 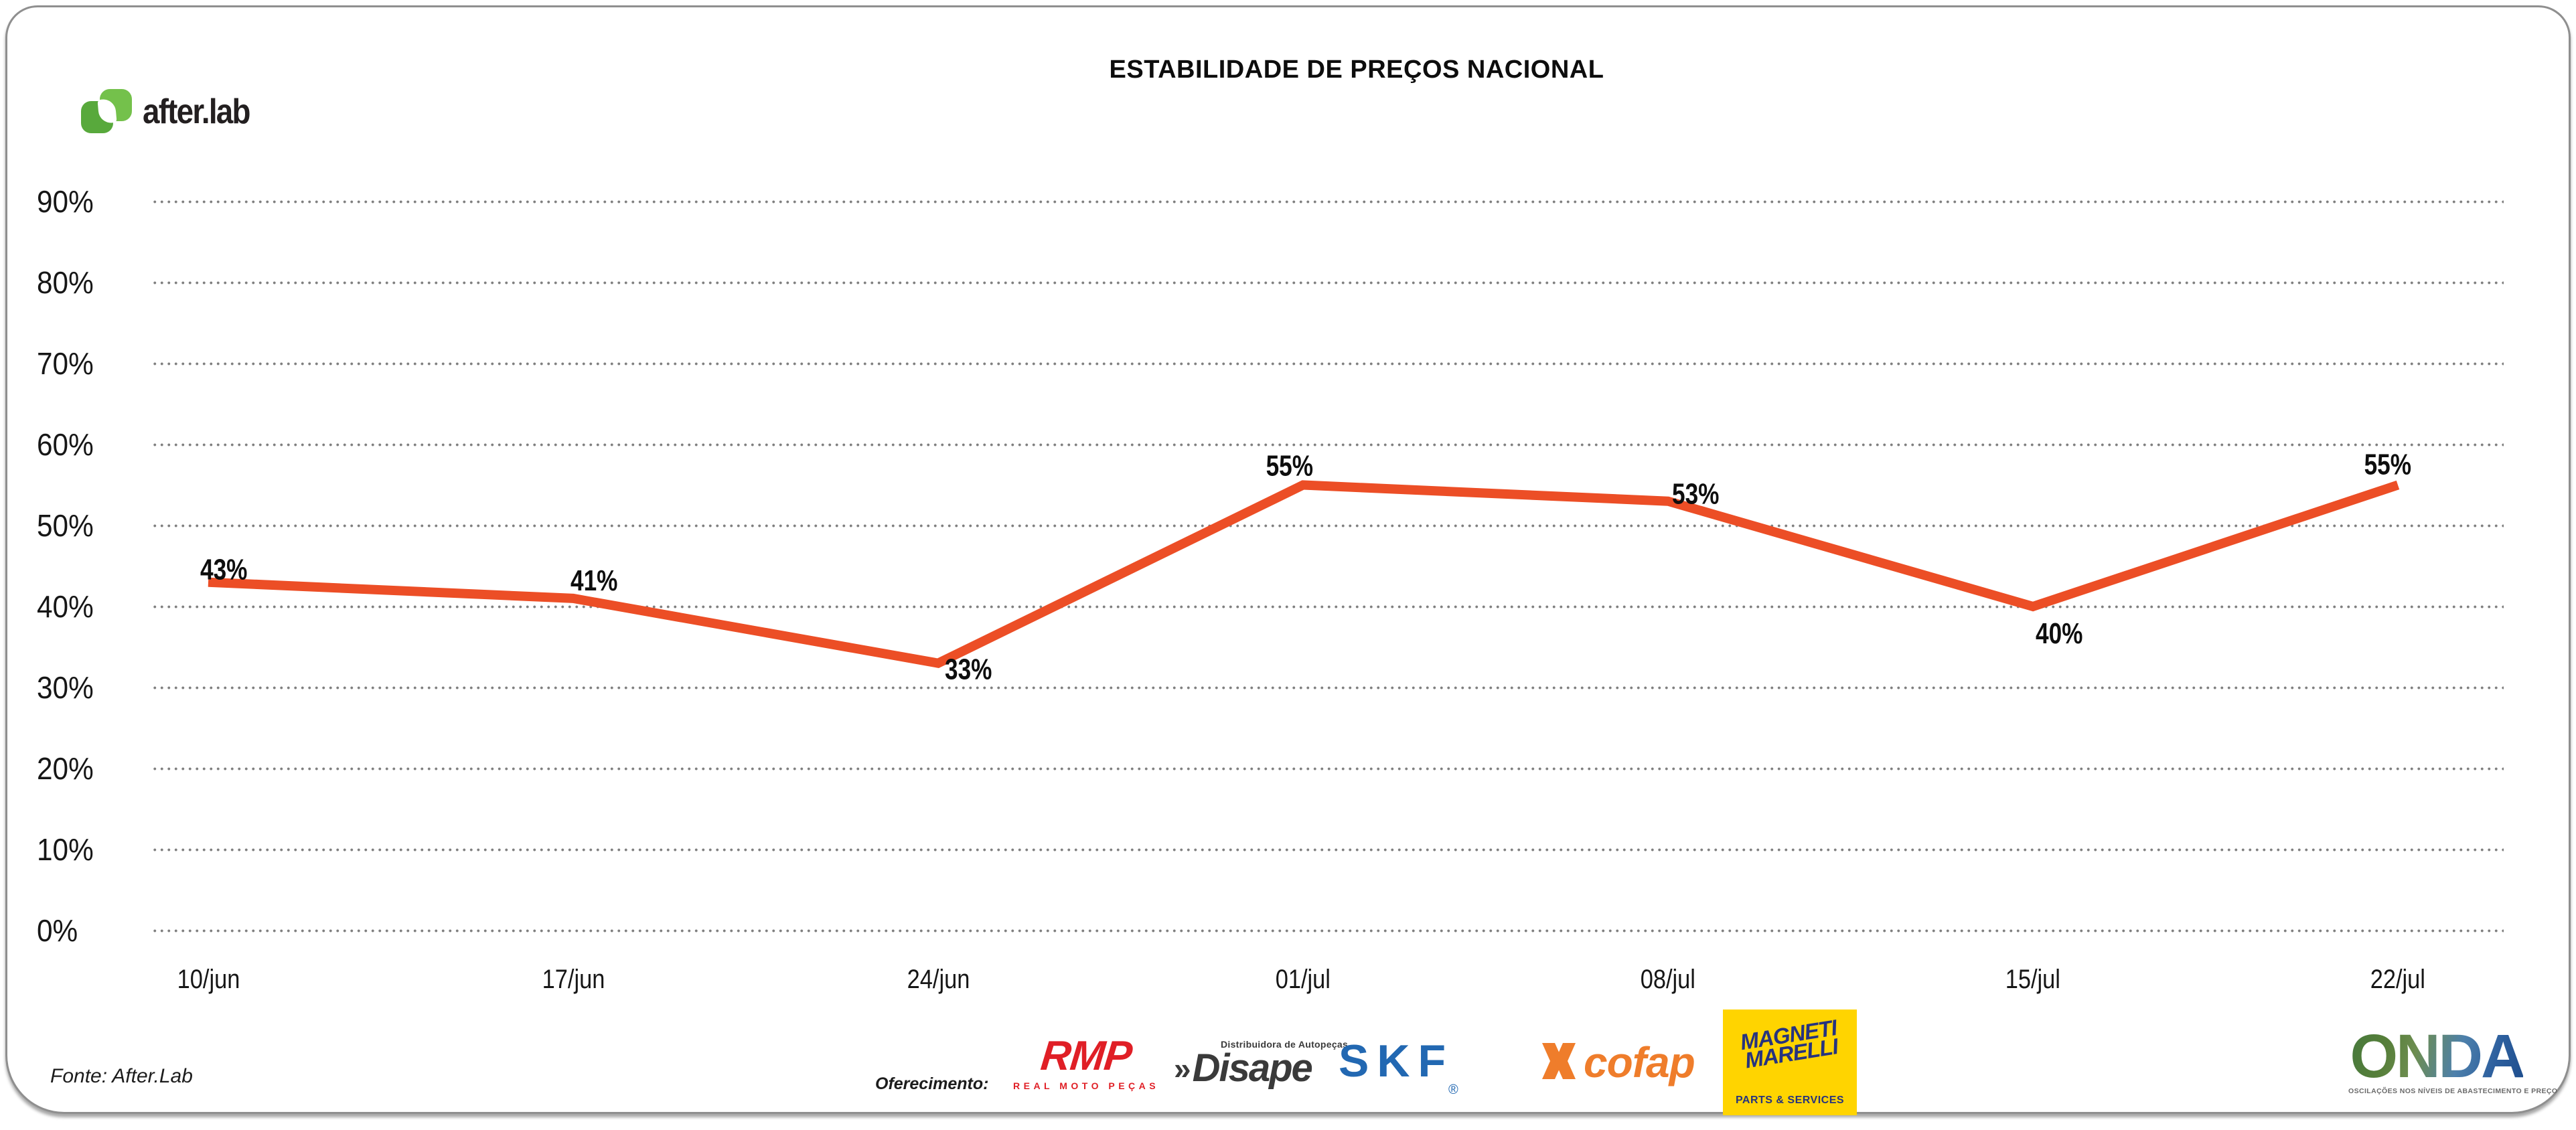 I want to click on gridline-70%, so click(x=1328, y=363).